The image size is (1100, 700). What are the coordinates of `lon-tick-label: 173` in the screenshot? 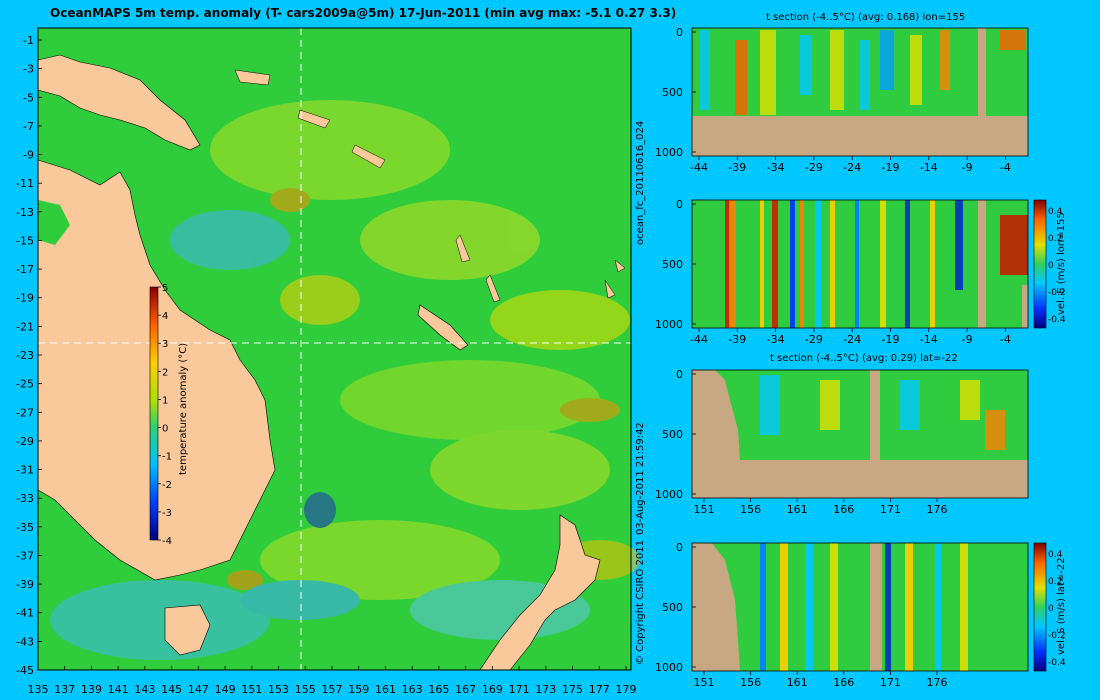 It's located at (545, 689).